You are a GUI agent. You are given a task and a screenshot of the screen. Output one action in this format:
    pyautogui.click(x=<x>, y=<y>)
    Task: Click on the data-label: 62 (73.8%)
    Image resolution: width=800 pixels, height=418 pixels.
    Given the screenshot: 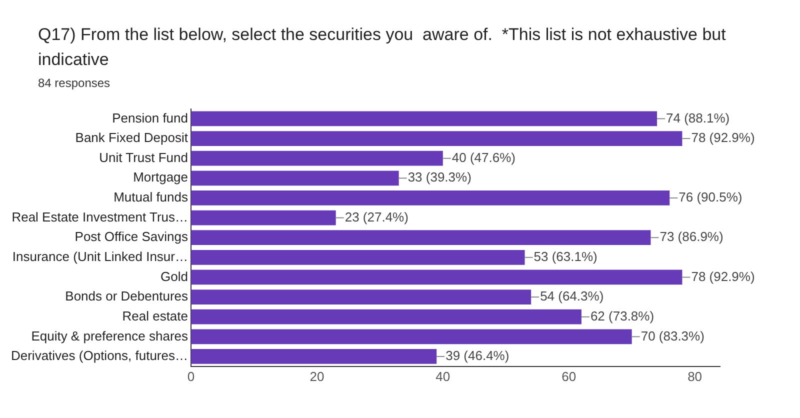 What is the action you would take?
    pyautogui.click(x=622, y=316)
    